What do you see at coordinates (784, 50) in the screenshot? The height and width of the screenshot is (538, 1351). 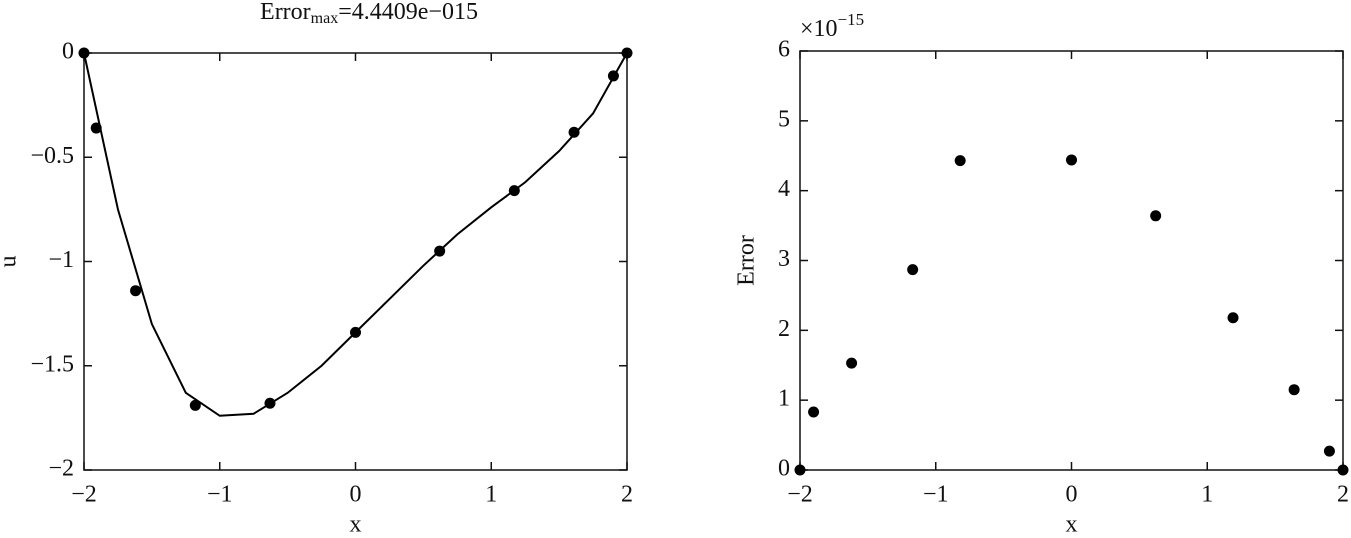 I see `y-tick-label: 6` at bounding box center [784, 50].